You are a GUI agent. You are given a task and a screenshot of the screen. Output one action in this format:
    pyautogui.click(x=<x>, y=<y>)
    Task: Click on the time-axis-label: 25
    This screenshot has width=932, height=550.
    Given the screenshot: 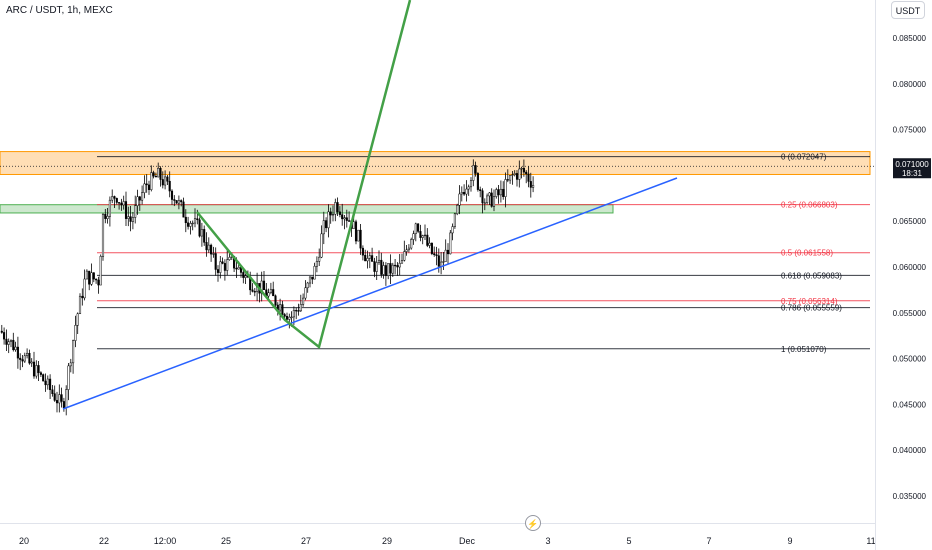 What is the action you would take?
    pyautogui.click(x=226, y=541)
    